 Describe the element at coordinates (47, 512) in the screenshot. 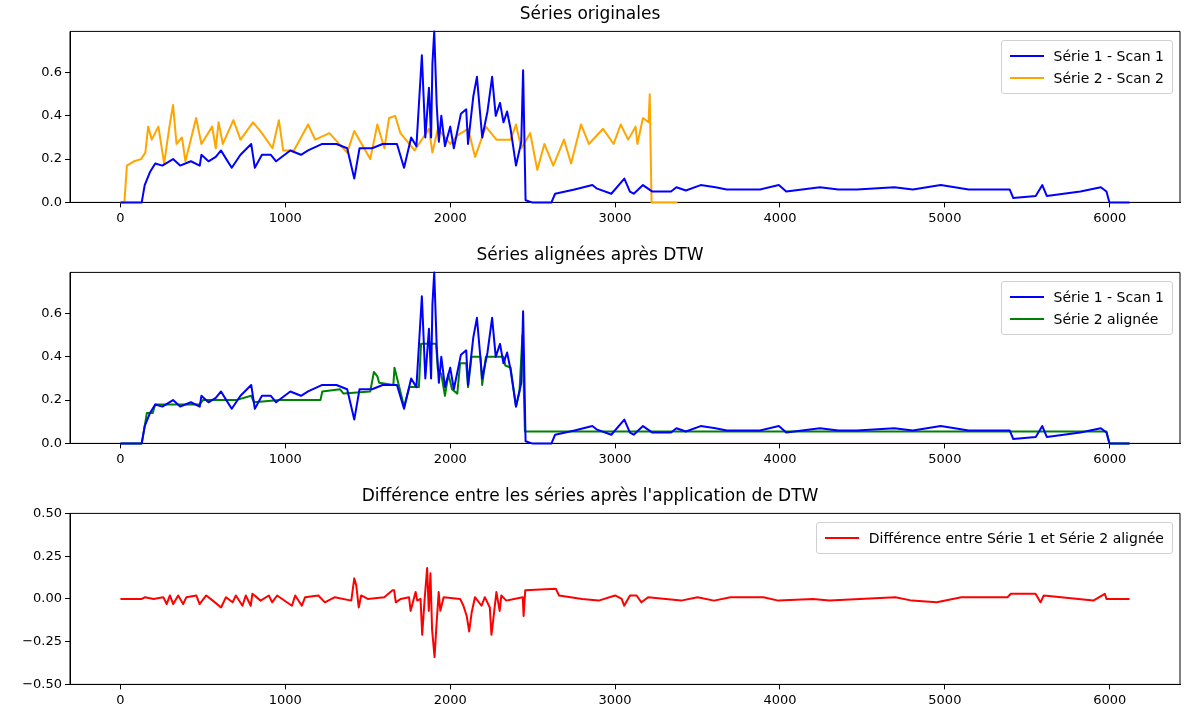

I see `y-tick-label: 0.50` at that location.